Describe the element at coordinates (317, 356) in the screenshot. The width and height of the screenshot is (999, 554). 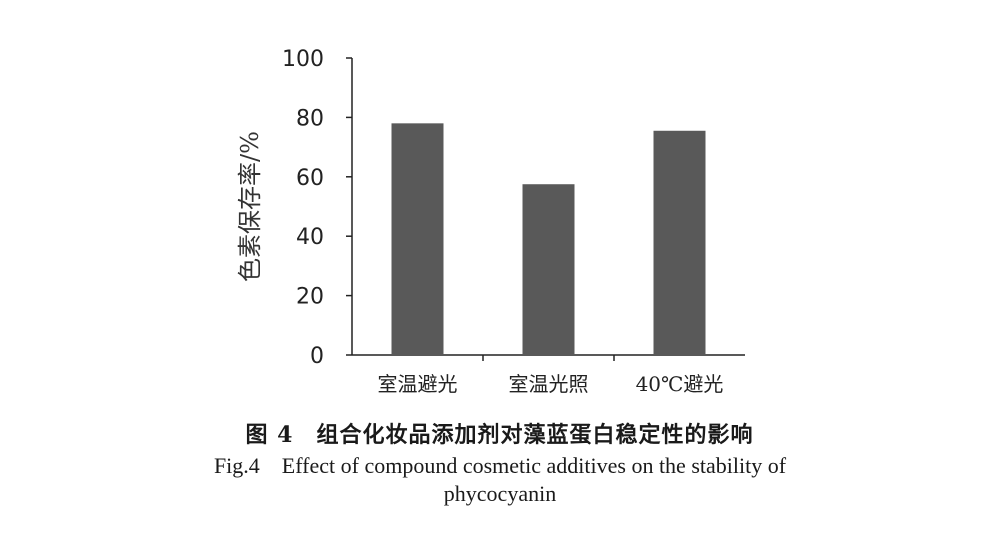
I see `y-tick-label: 0` at that location.